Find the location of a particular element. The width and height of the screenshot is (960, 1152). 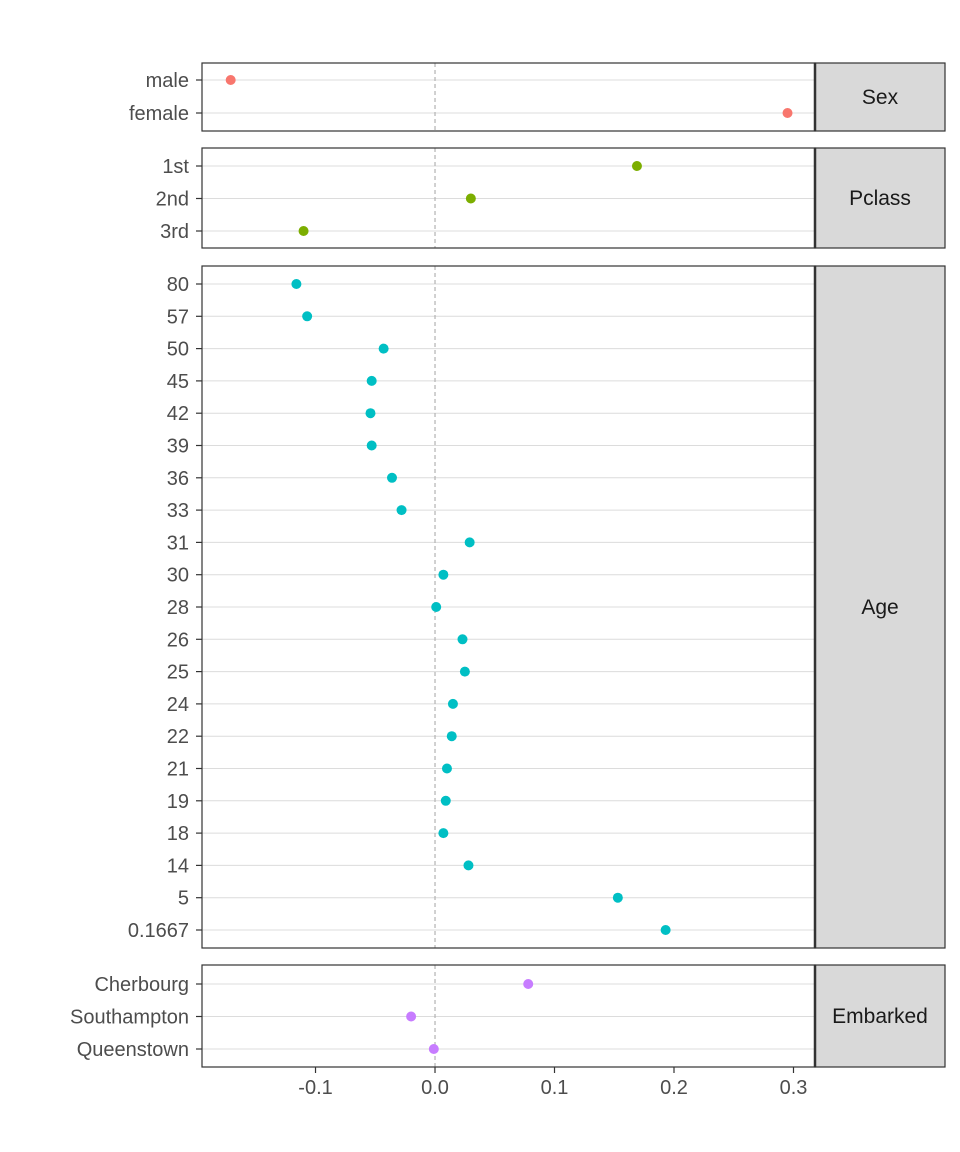

y-tick-label: 22 is located at coordinates (178, 737).